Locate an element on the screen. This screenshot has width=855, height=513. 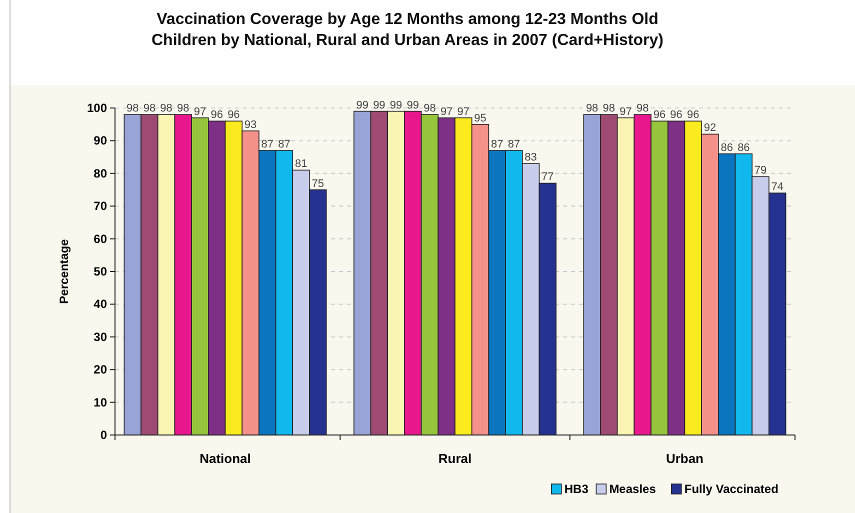
legend-label: Measles is located at coordinates (632, 489).